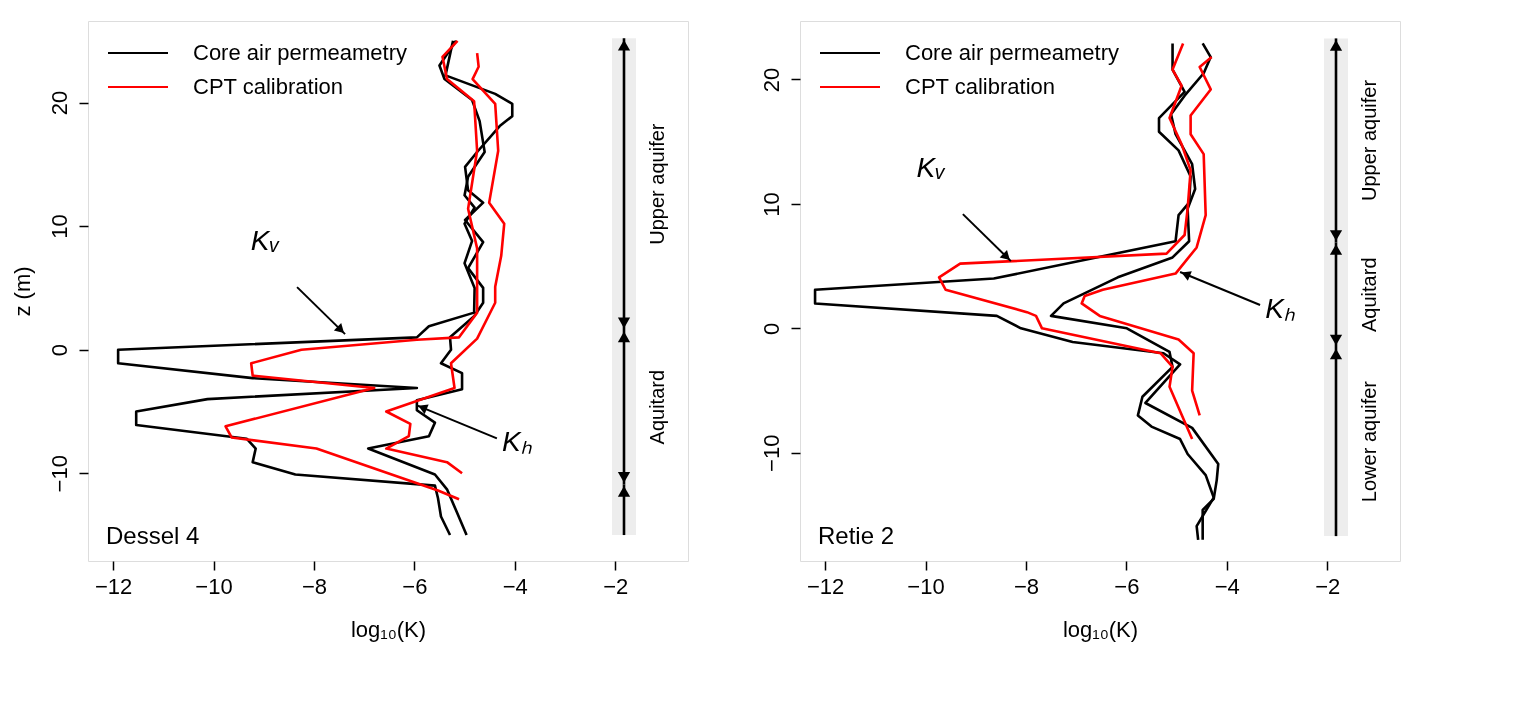 This screenshot has width=1513, height=725. I want to click on annotation: Retie 2, so click(856, 535).